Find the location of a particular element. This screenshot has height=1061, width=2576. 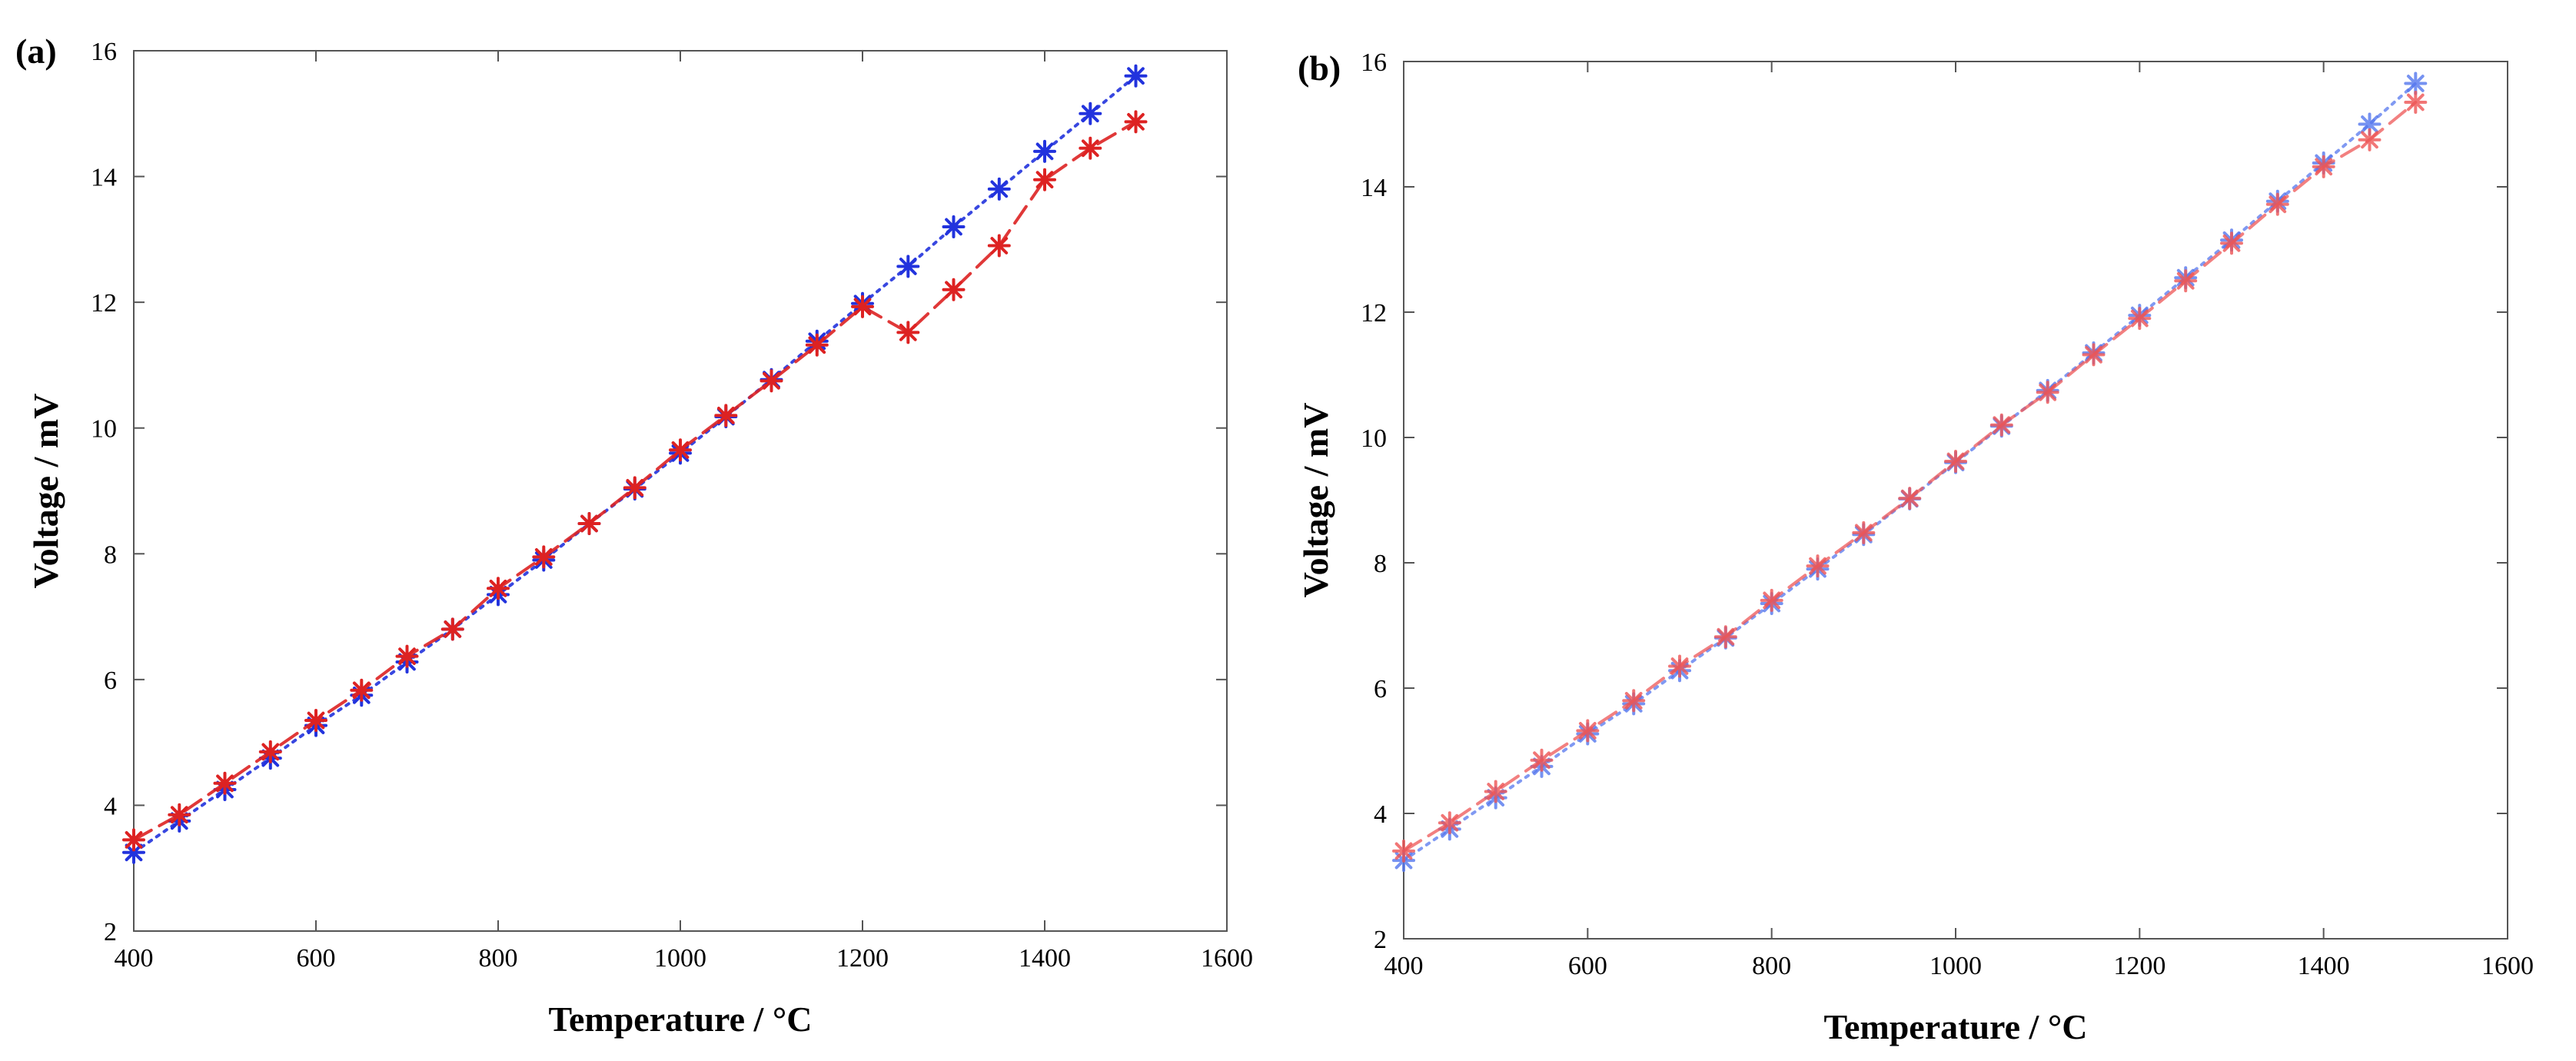

panel-label: (b) is located at coordinates (1319, 68).